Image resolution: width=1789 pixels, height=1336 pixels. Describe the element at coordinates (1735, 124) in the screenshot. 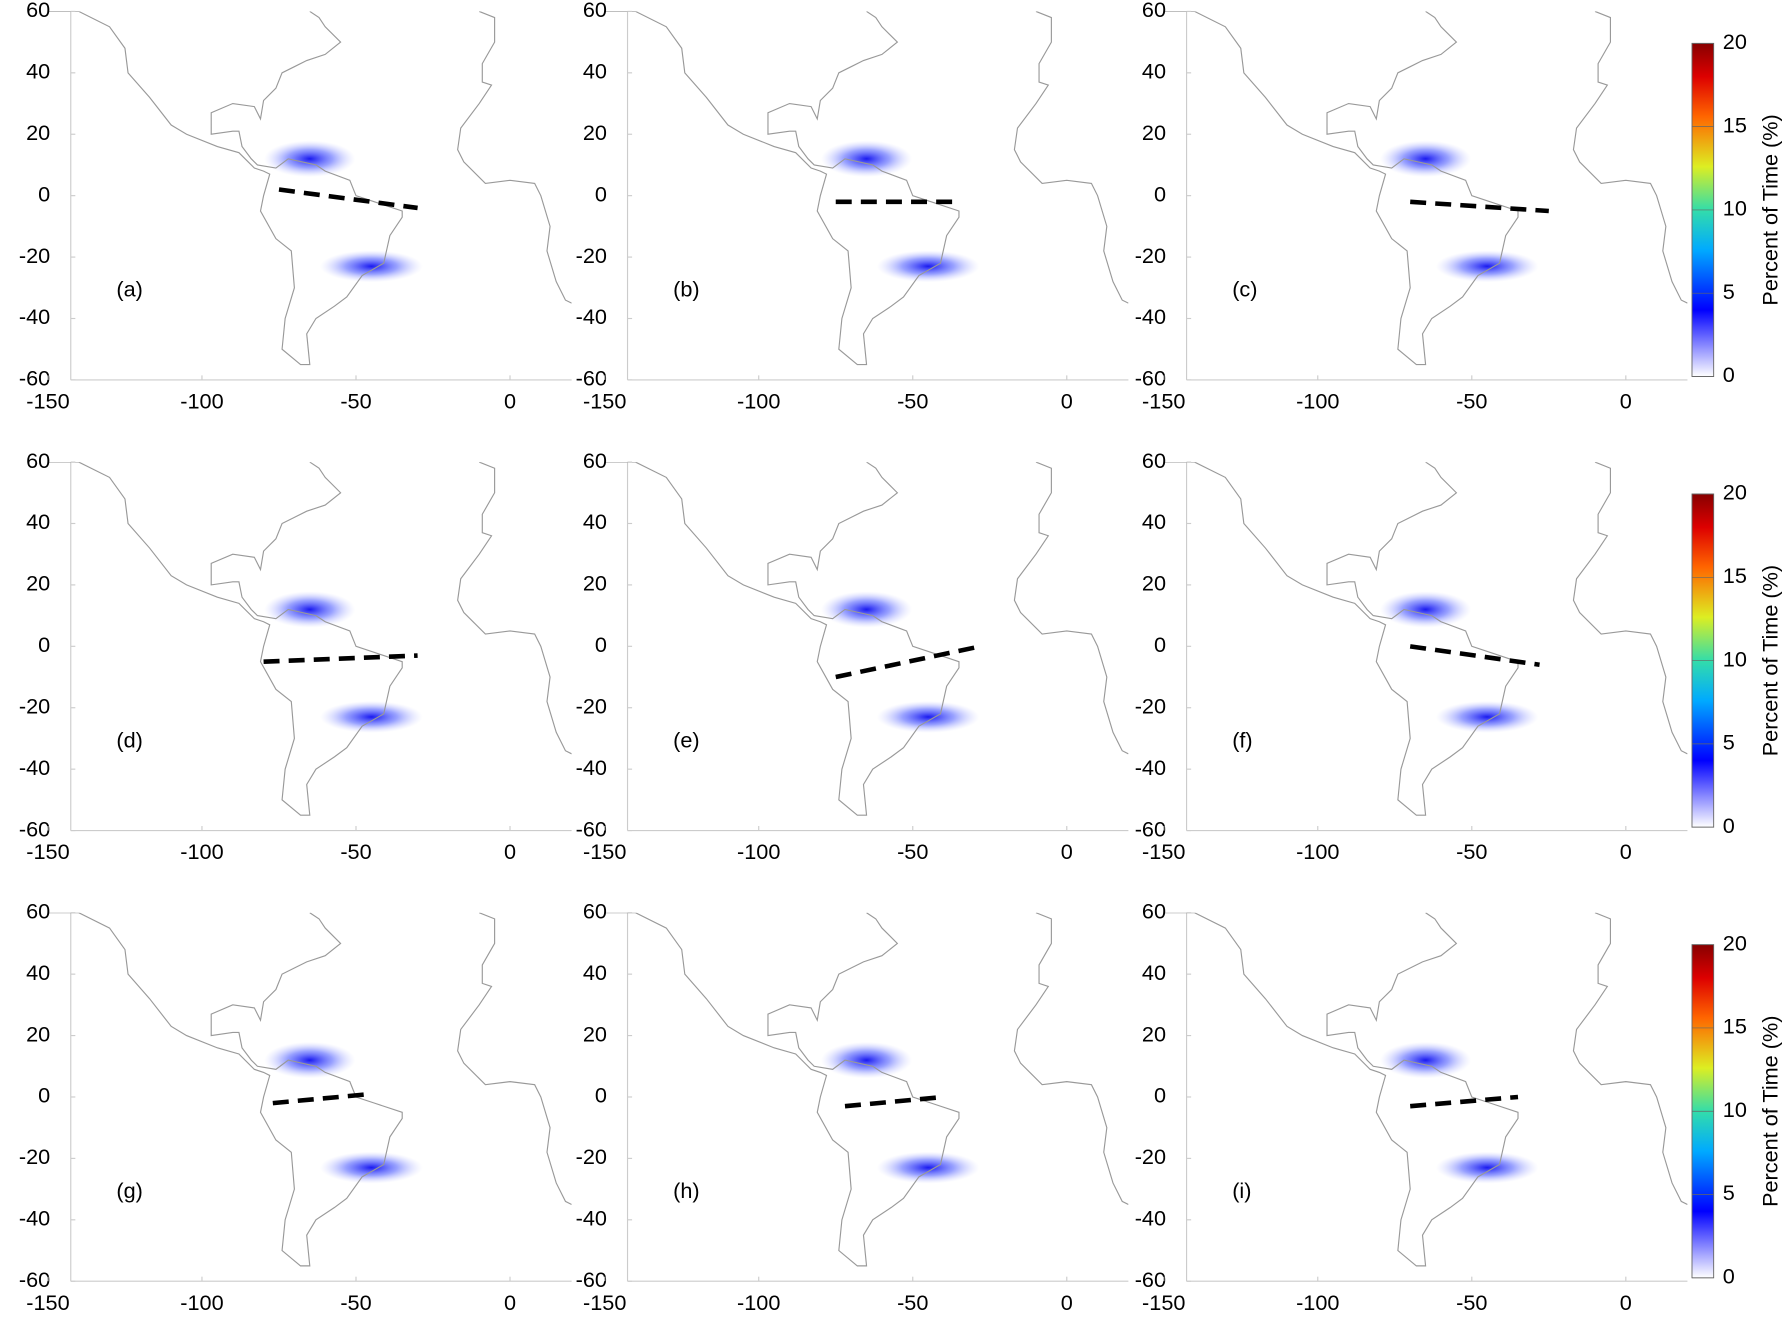

I see `colorbar-tick-label: 15` at that location.